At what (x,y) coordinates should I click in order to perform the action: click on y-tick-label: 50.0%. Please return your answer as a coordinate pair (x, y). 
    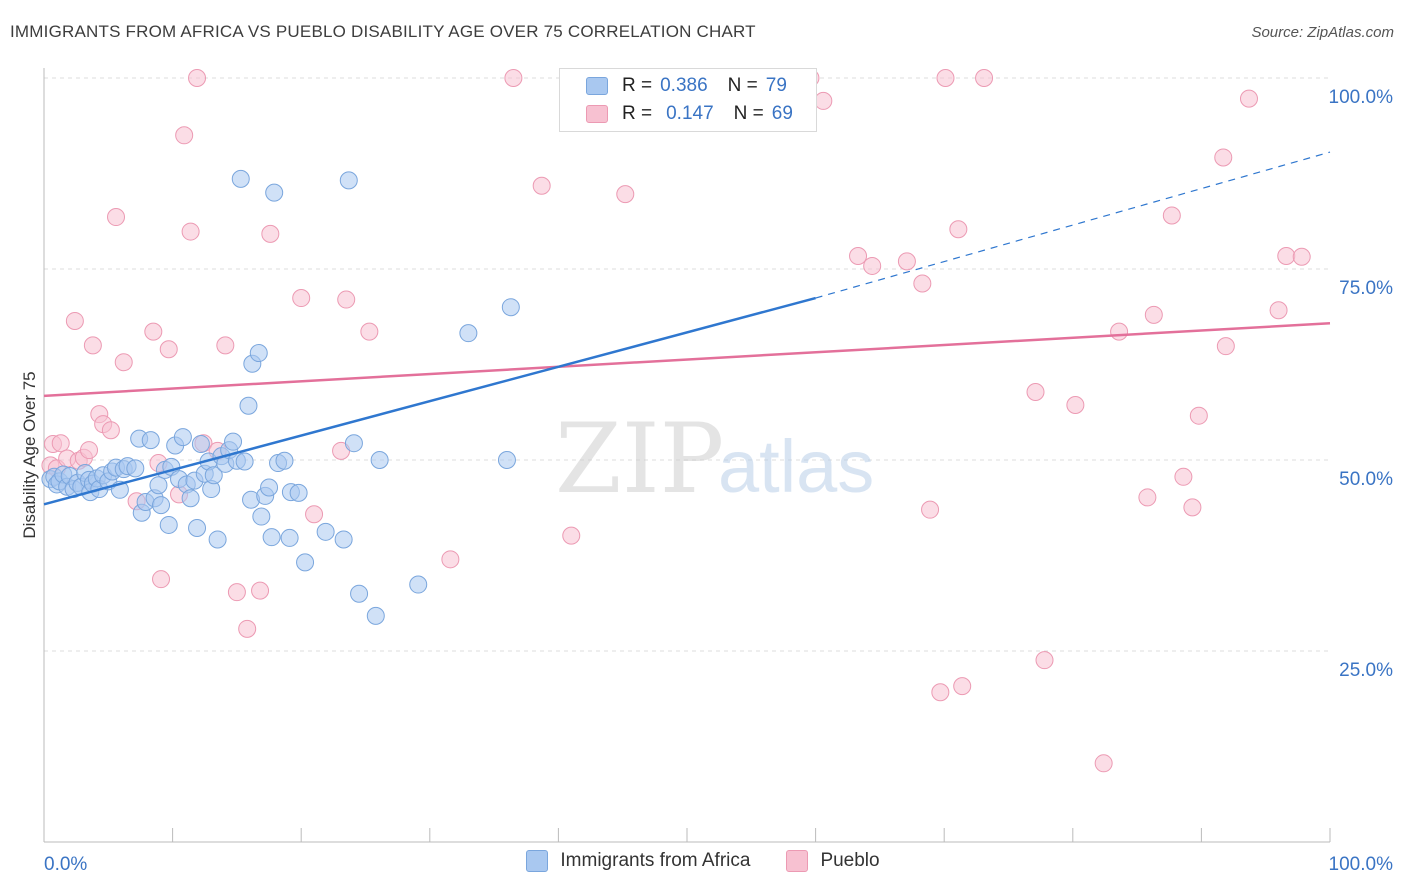
    Looking at the image, I should click on (1366, 479).